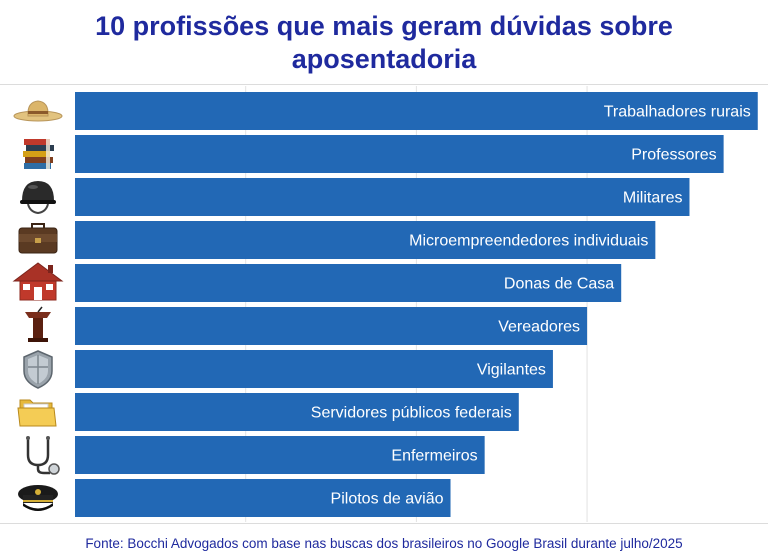 The width and height of the screenshot is (768, 557). What do you see at coordinates (387, 499) in the screenshot?
I see `bar-label-10: Pilotos de avião` at bounding box center [387, 499].